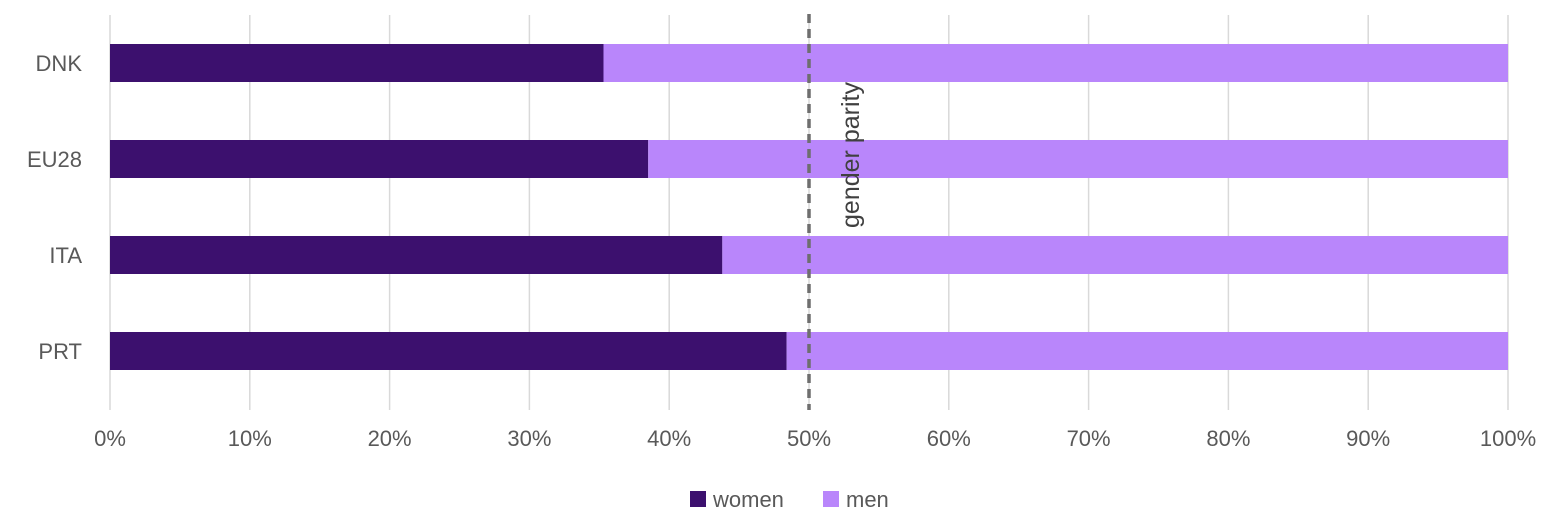 Image resolution: width=1560 pixels, height=530 pixels. Describe the element at coordinates (110, 438) in the screenshot. I see `x-tick-label: 0%` at that location.